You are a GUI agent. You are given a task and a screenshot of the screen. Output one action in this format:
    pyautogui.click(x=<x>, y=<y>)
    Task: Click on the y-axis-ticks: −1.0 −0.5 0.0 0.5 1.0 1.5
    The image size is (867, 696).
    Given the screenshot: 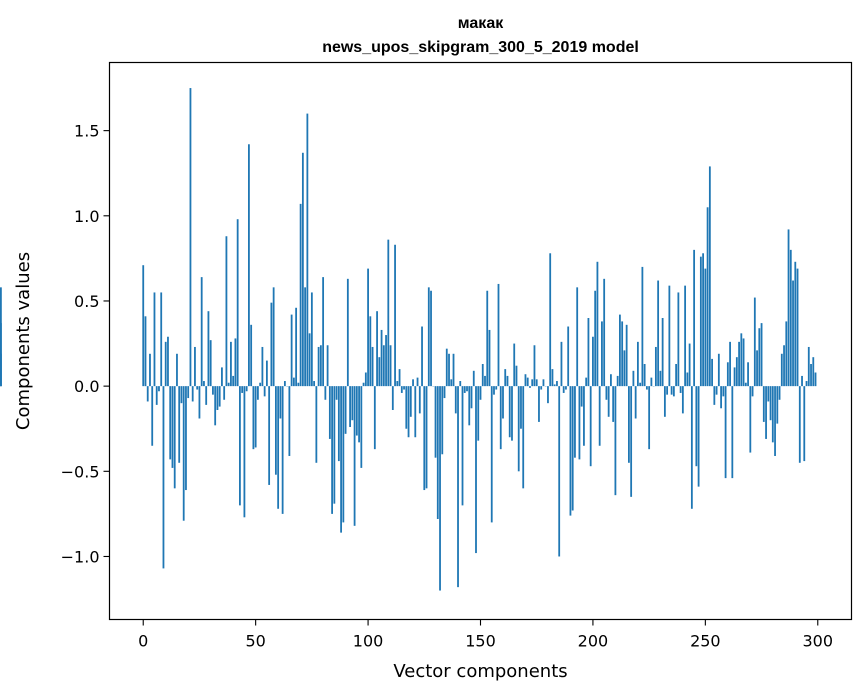 What is the action you would take?
    pyautogui.click(x=85, y=344)
    